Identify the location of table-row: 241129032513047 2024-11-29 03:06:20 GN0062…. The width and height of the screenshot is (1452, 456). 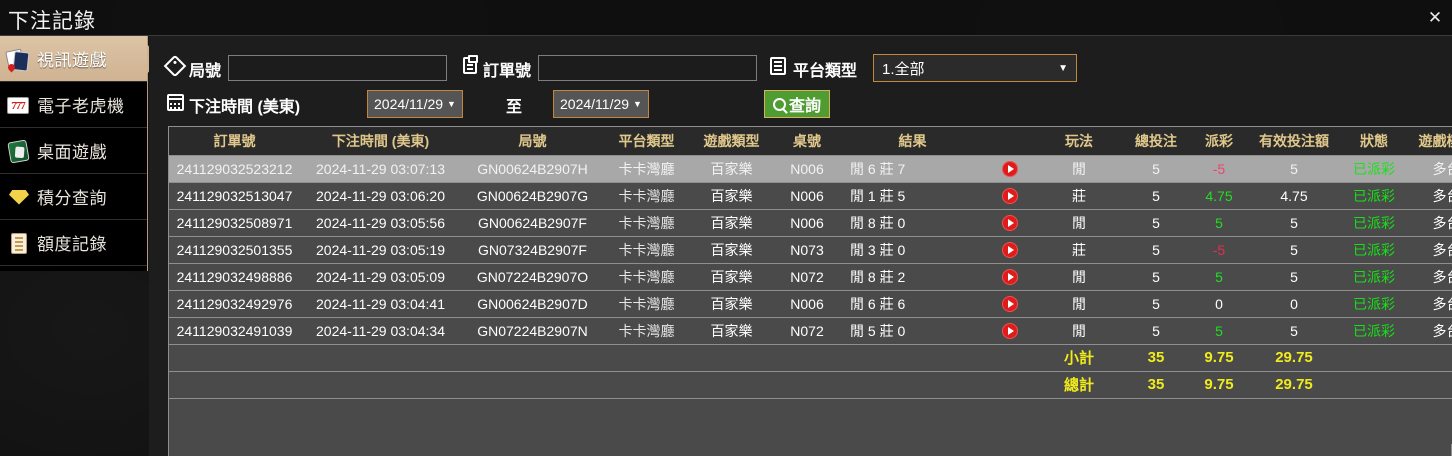
(810, 196).